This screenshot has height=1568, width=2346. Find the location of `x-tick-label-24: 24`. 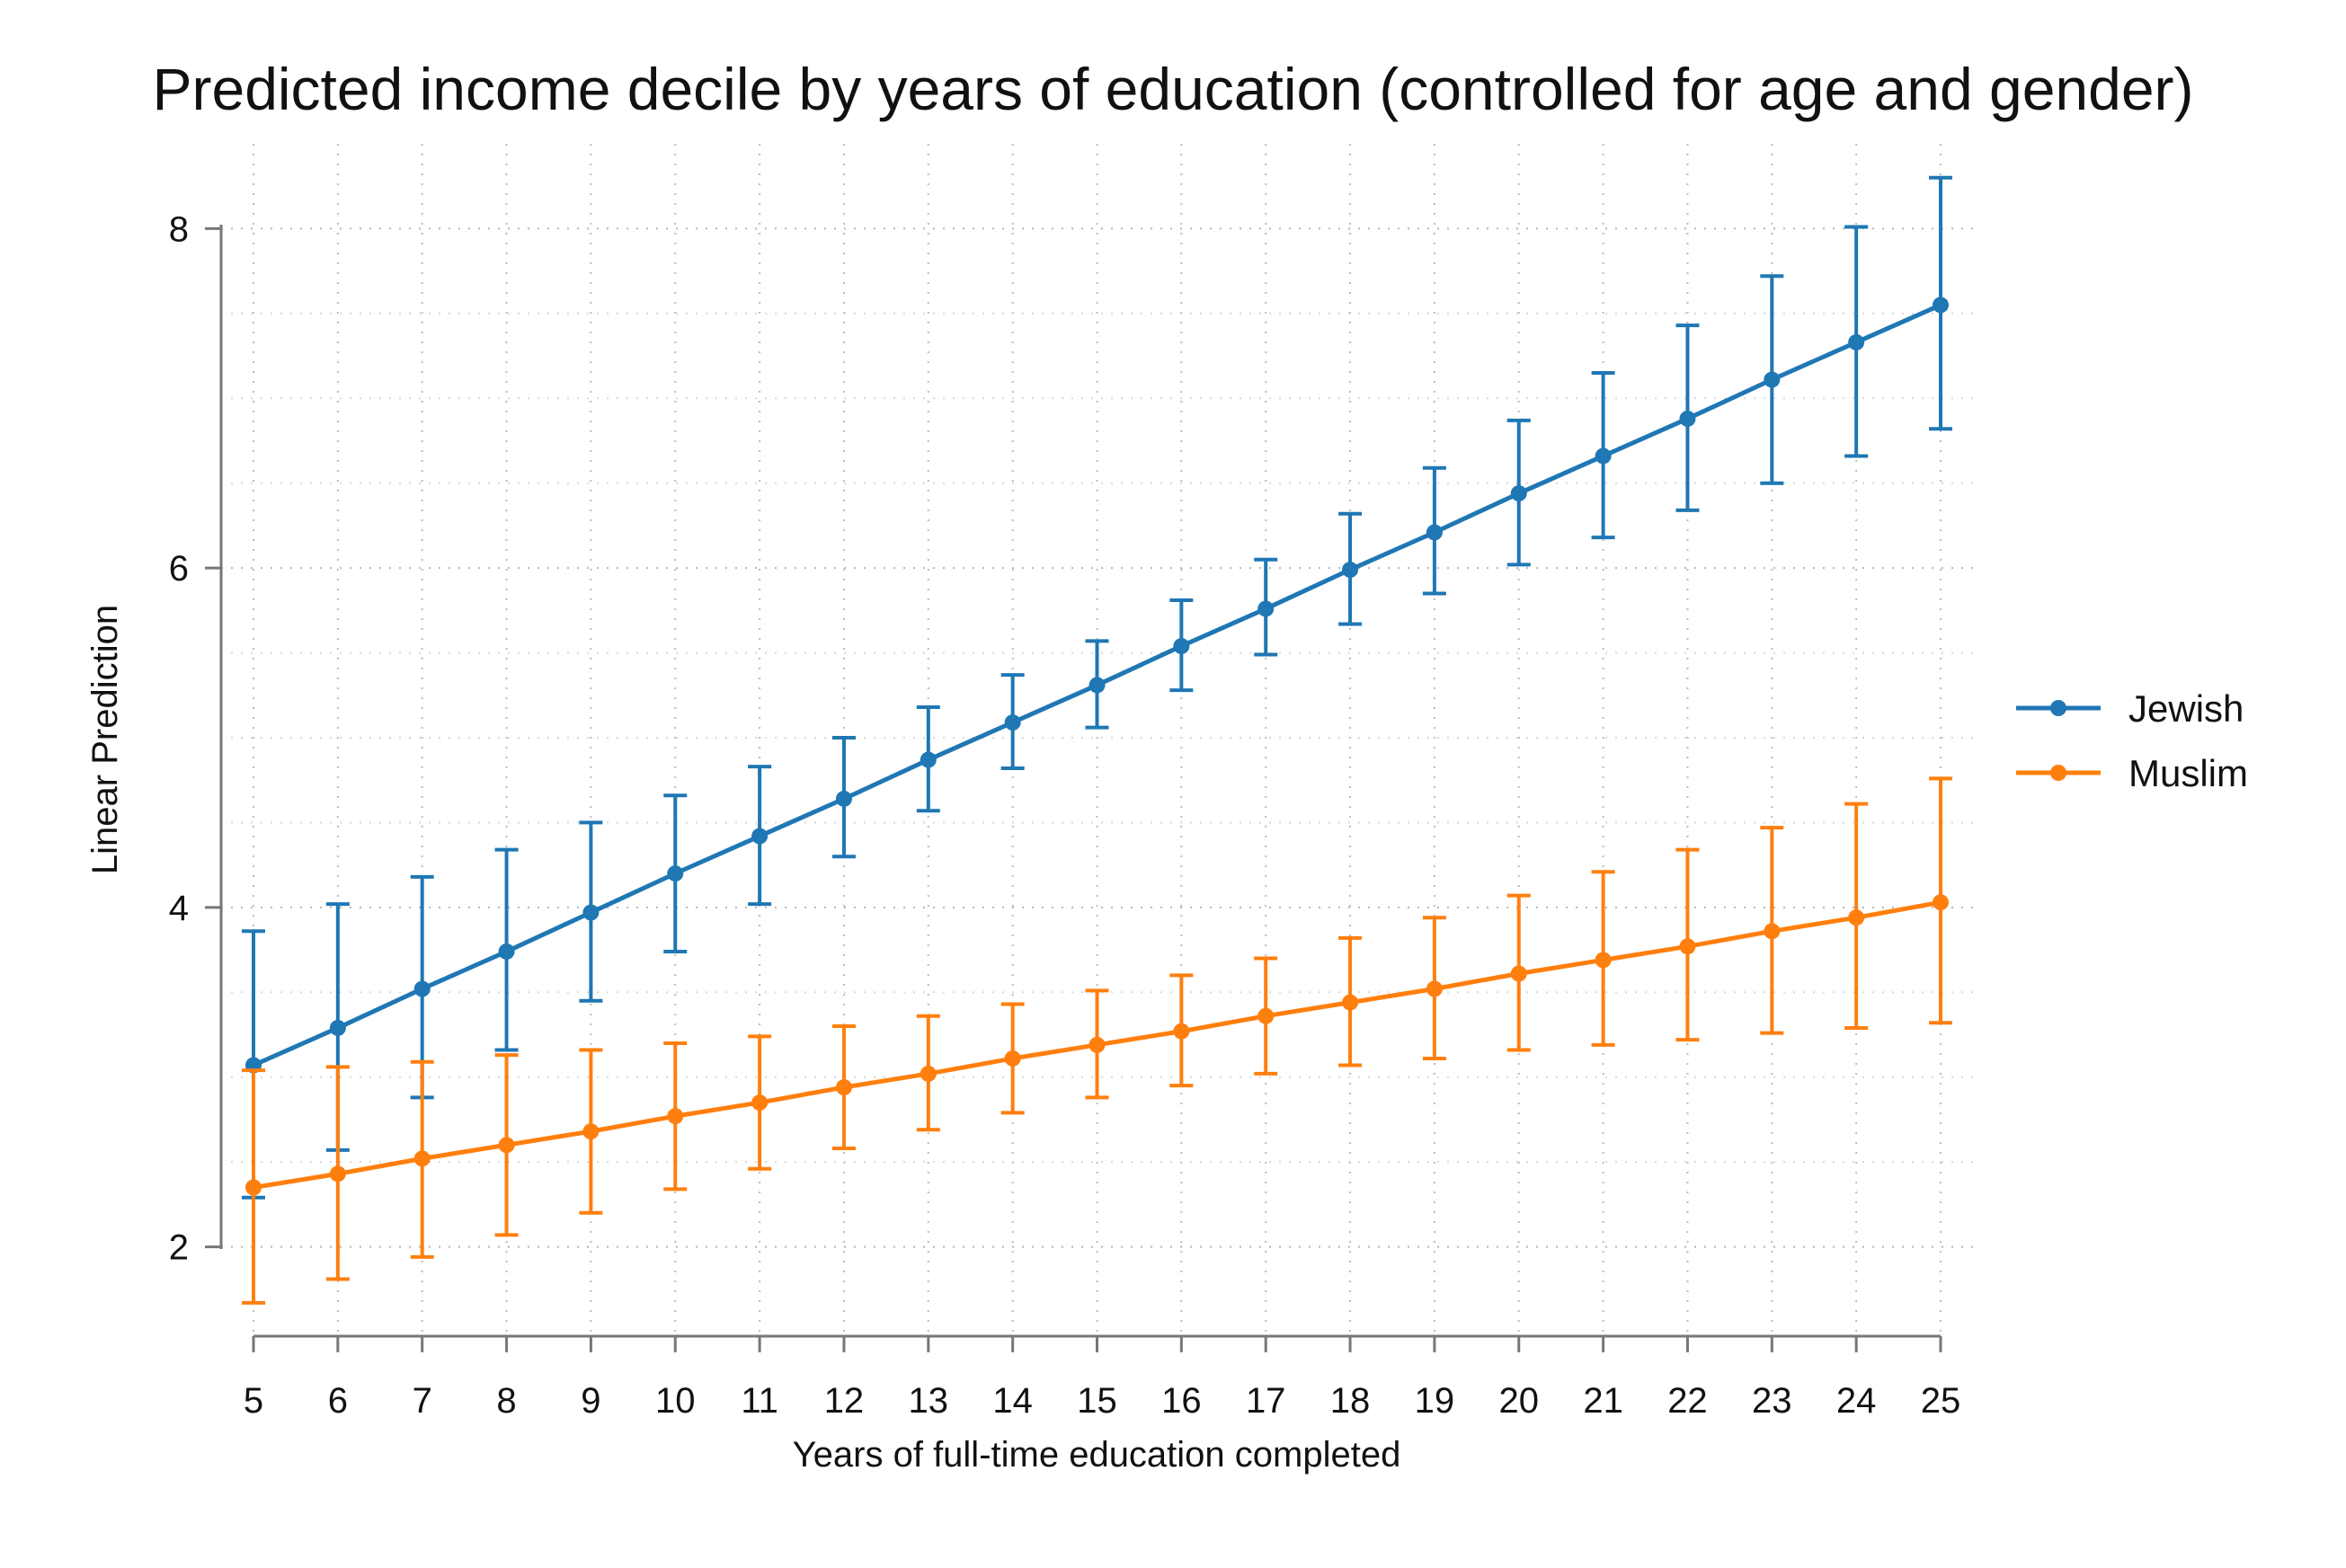

x-tick-label-24: 24 is located at coordinates (1856, 1401).